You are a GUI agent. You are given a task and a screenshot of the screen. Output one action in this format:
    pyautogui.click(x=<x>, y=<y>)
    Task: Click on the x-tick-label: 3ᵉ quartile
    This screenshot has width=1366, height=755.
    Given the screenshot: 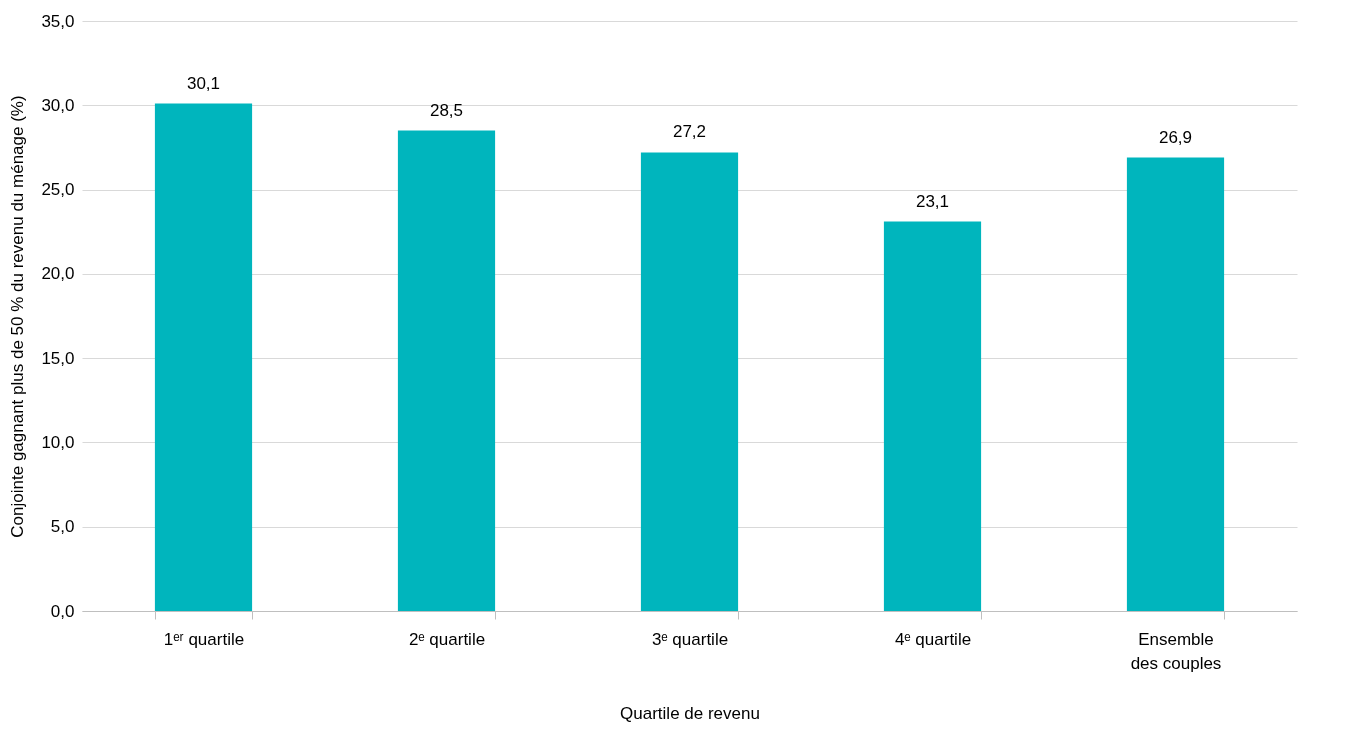 What is the action you would take?
    pyautogui.click(x=690, y=639)
    